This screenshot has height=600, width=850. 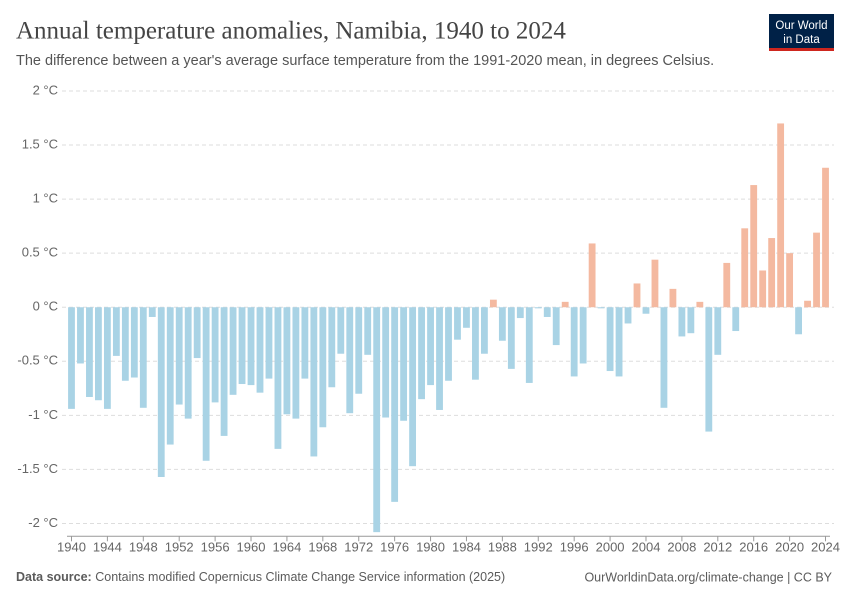 I want to click on x-tick-label: 1952, so click(x=179, y=547).